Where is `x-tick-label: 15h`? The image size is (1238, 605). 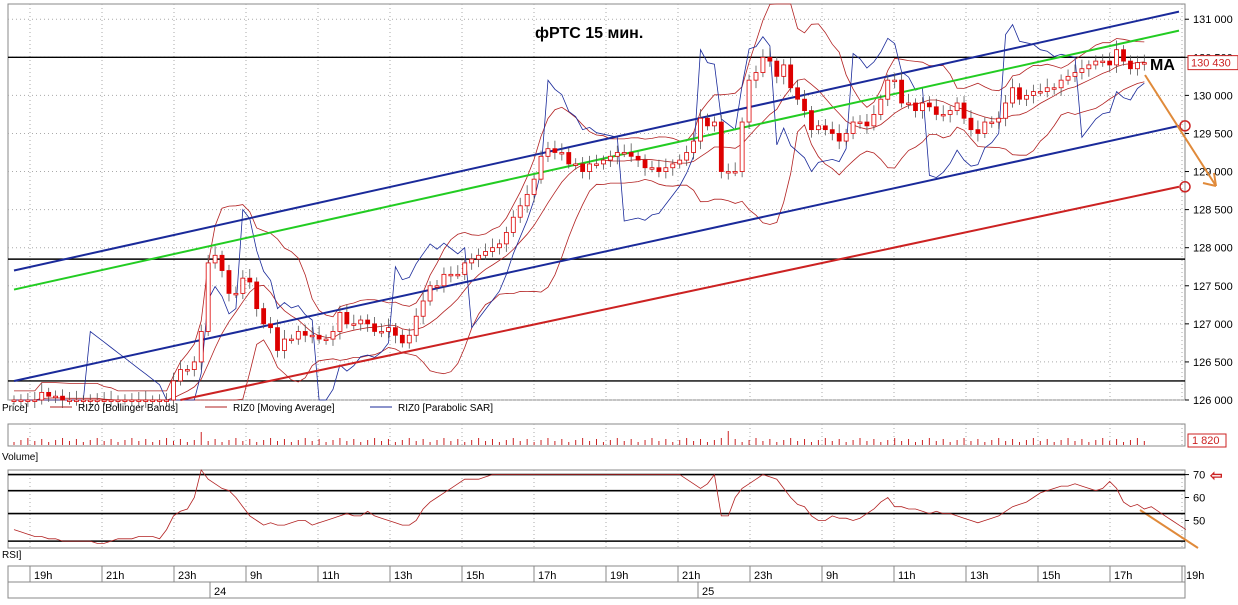
x-tick-label: 15h is located at coordinates (475, 576).